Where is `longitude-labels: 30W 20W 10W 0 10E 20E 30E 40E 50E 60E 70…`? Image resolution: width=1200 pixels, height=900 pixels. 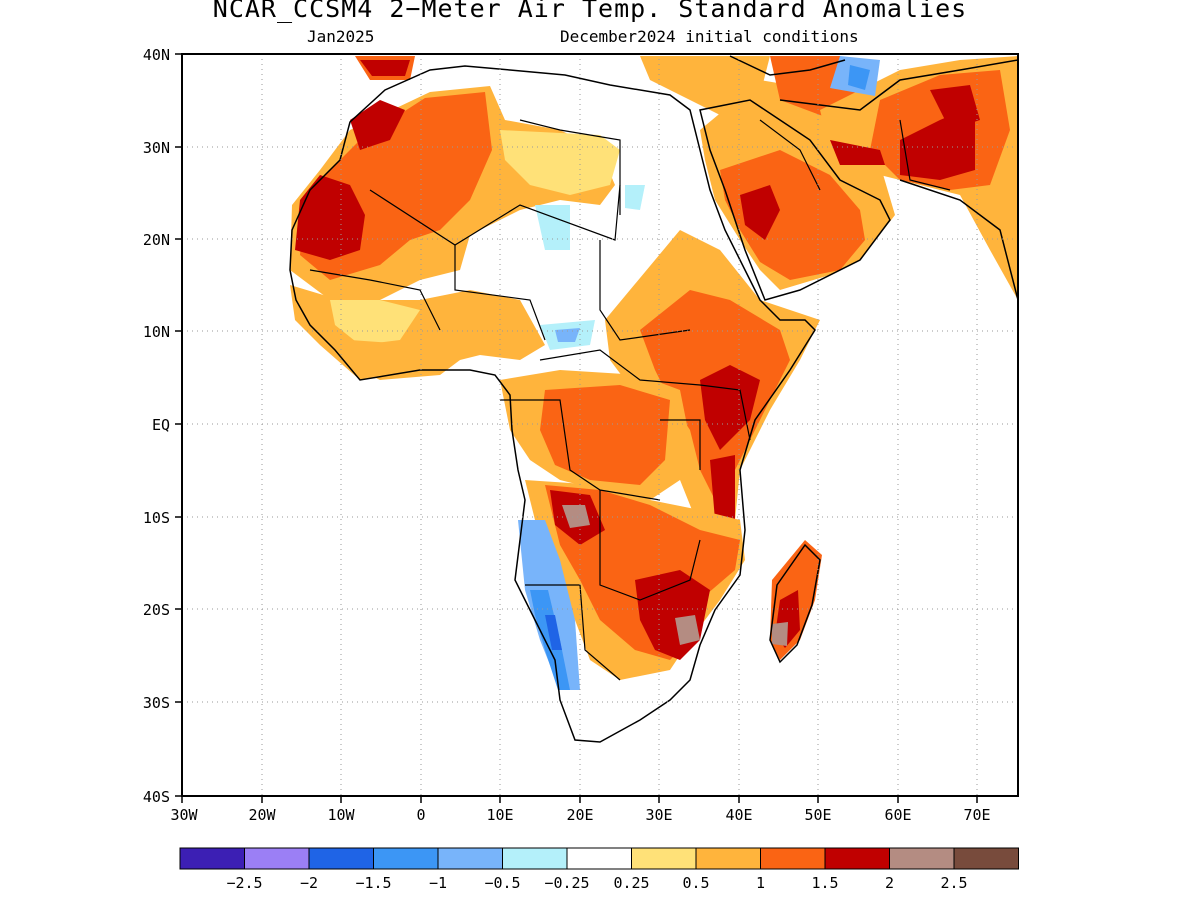 longitude-labels: 30W 20W 10W 0 10E 20E 30E 40E 50E 60E 70… is located at coordinates (580, 815).